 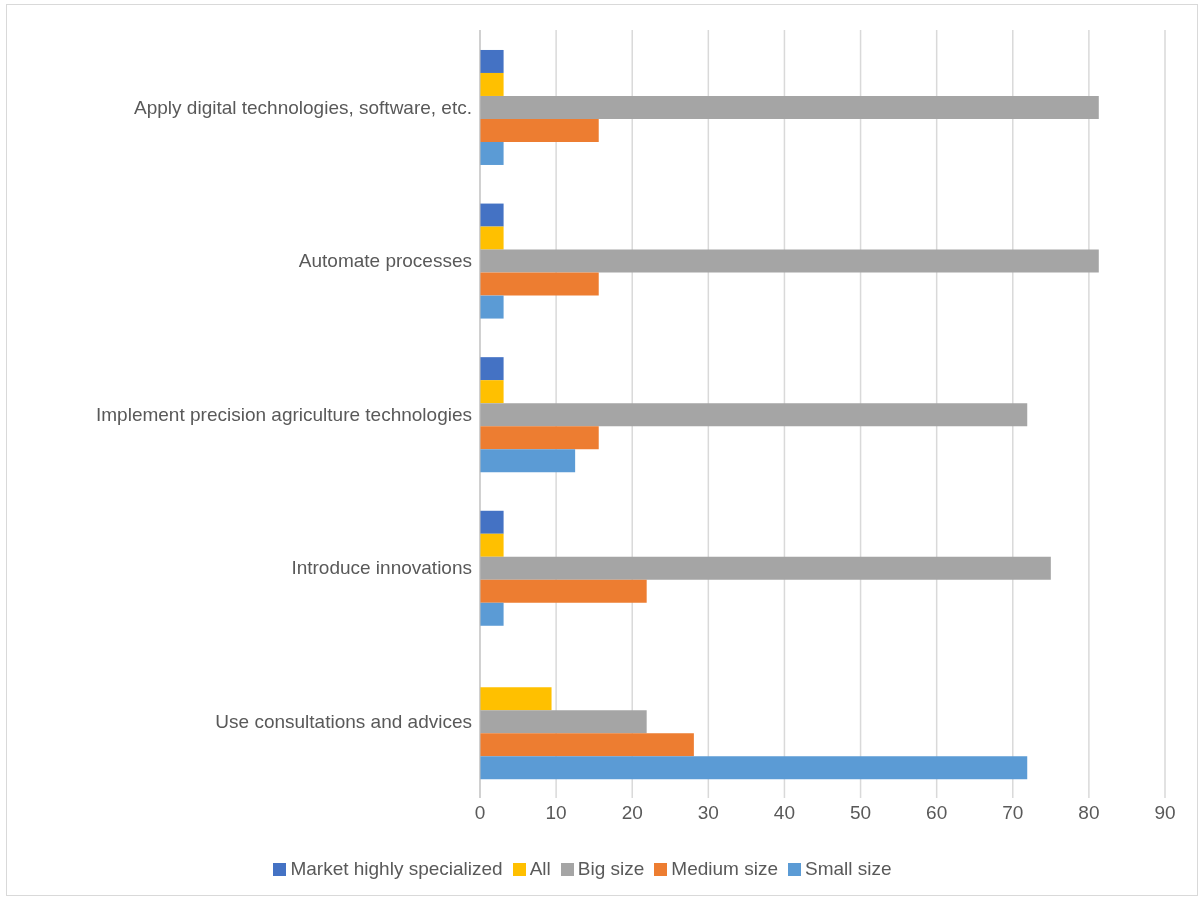 I want to click on x-tick-label: 20, so click(x=632, y=813).